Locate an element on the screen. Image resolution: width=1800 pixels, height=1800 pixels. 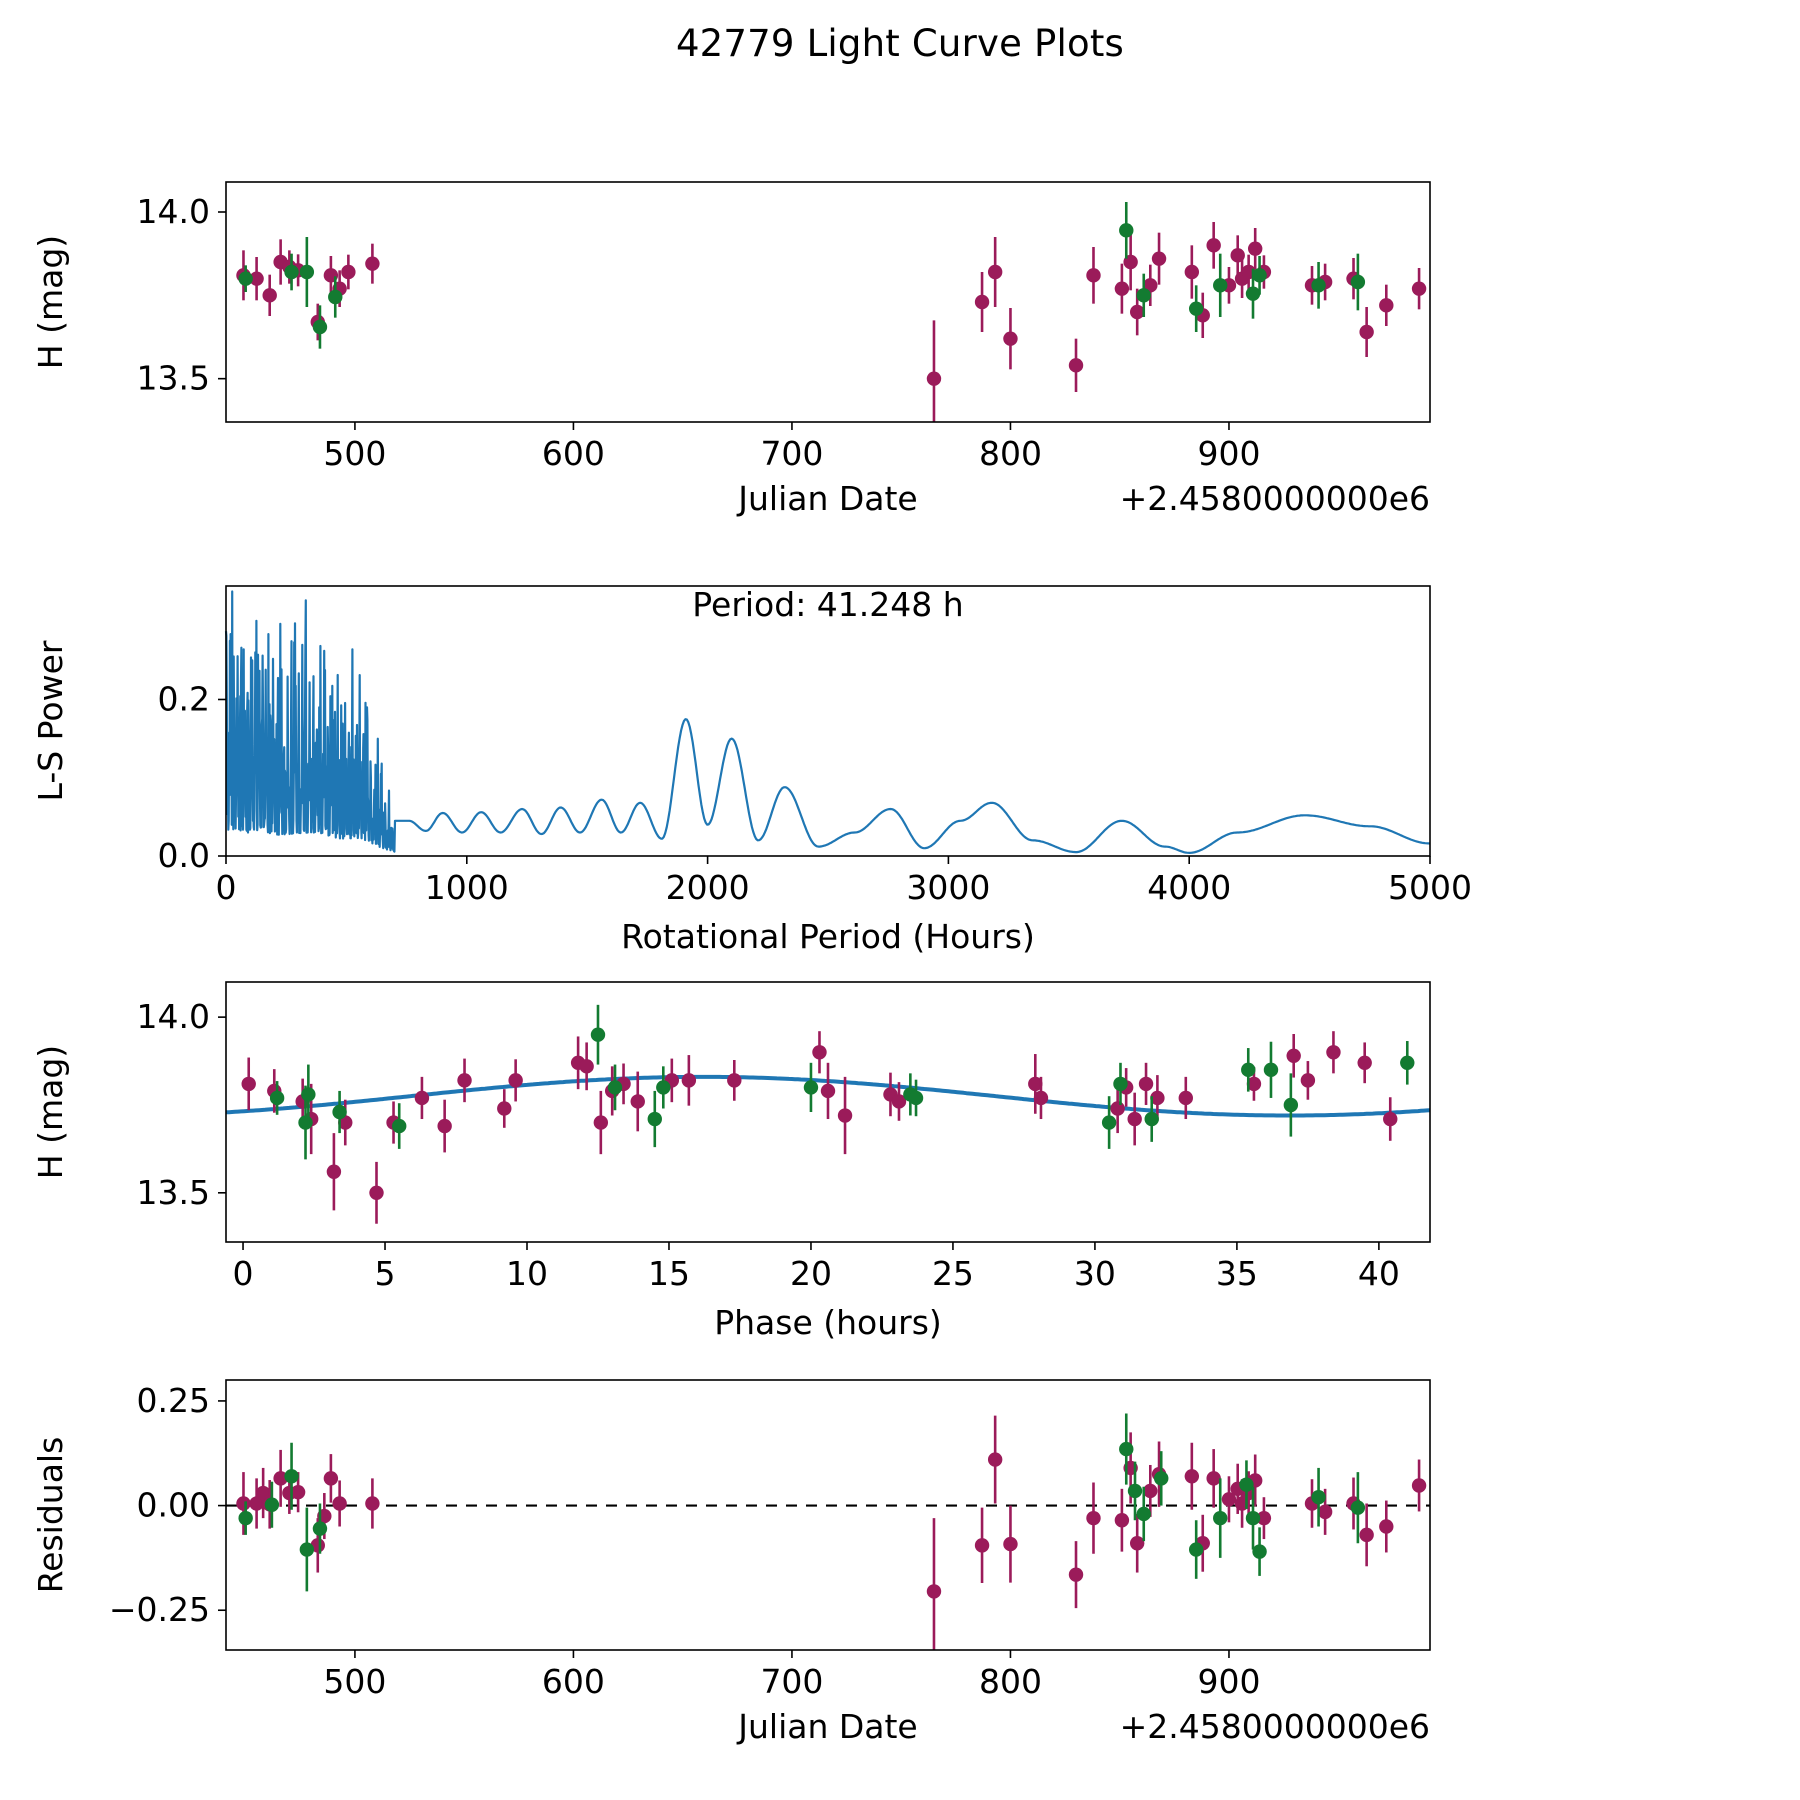
x-tick-label: 700 is located at coordinates (791, 1681).